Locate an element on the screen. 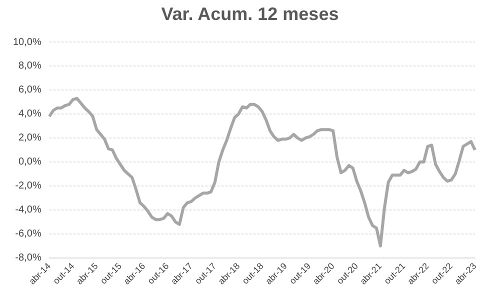 Image resolution: width=500 pixels, height=295 pixels. y-tick-label: 2,0% is located at coordinates (30, 138).